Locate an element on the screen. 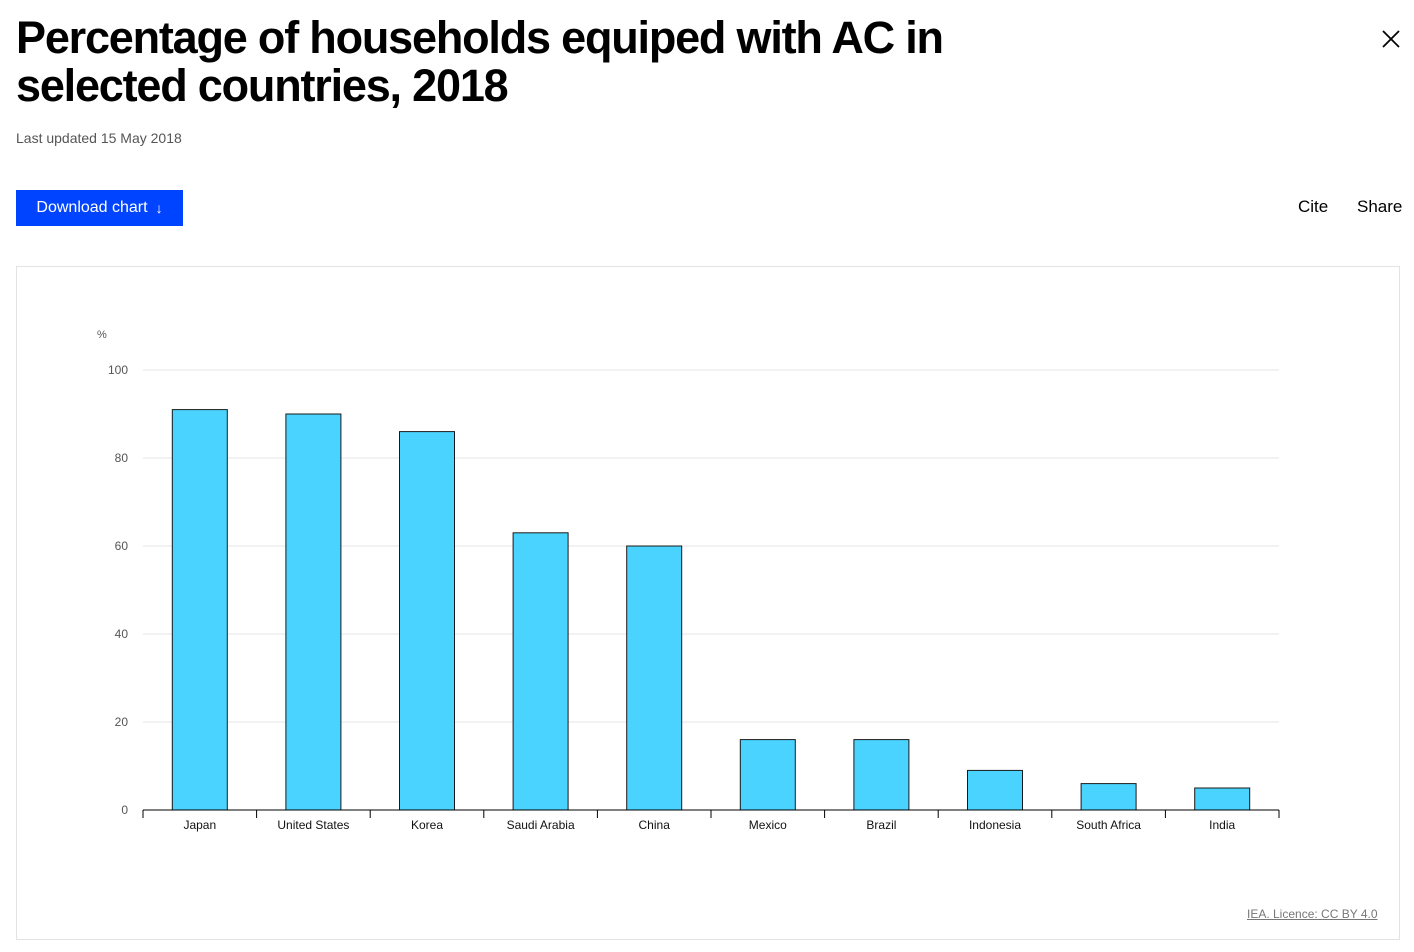 Image resolution: width=1414 pixels, height=952 pixels. close-icon is located at coordinates (1391, 39).